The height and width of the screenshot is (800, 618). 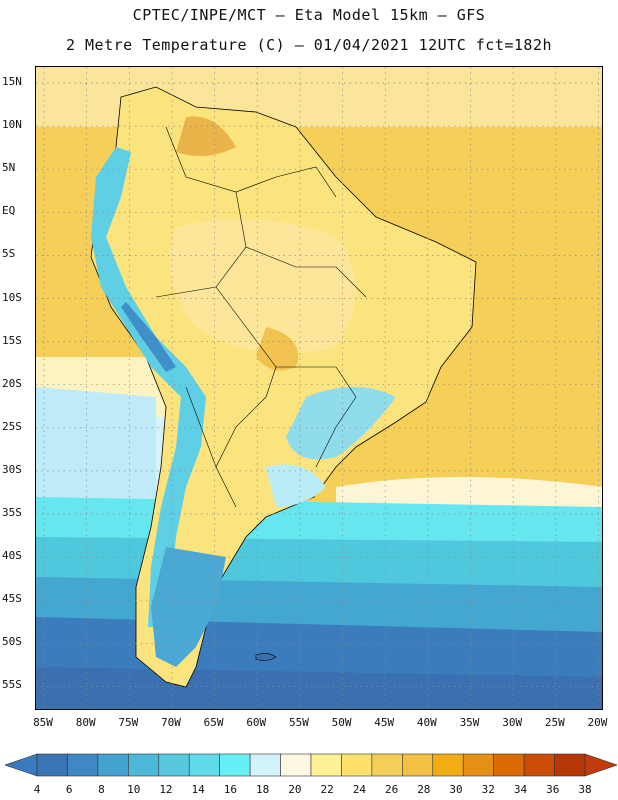 I want to click on latitude-label: 20S, so click(x=12, y=383).